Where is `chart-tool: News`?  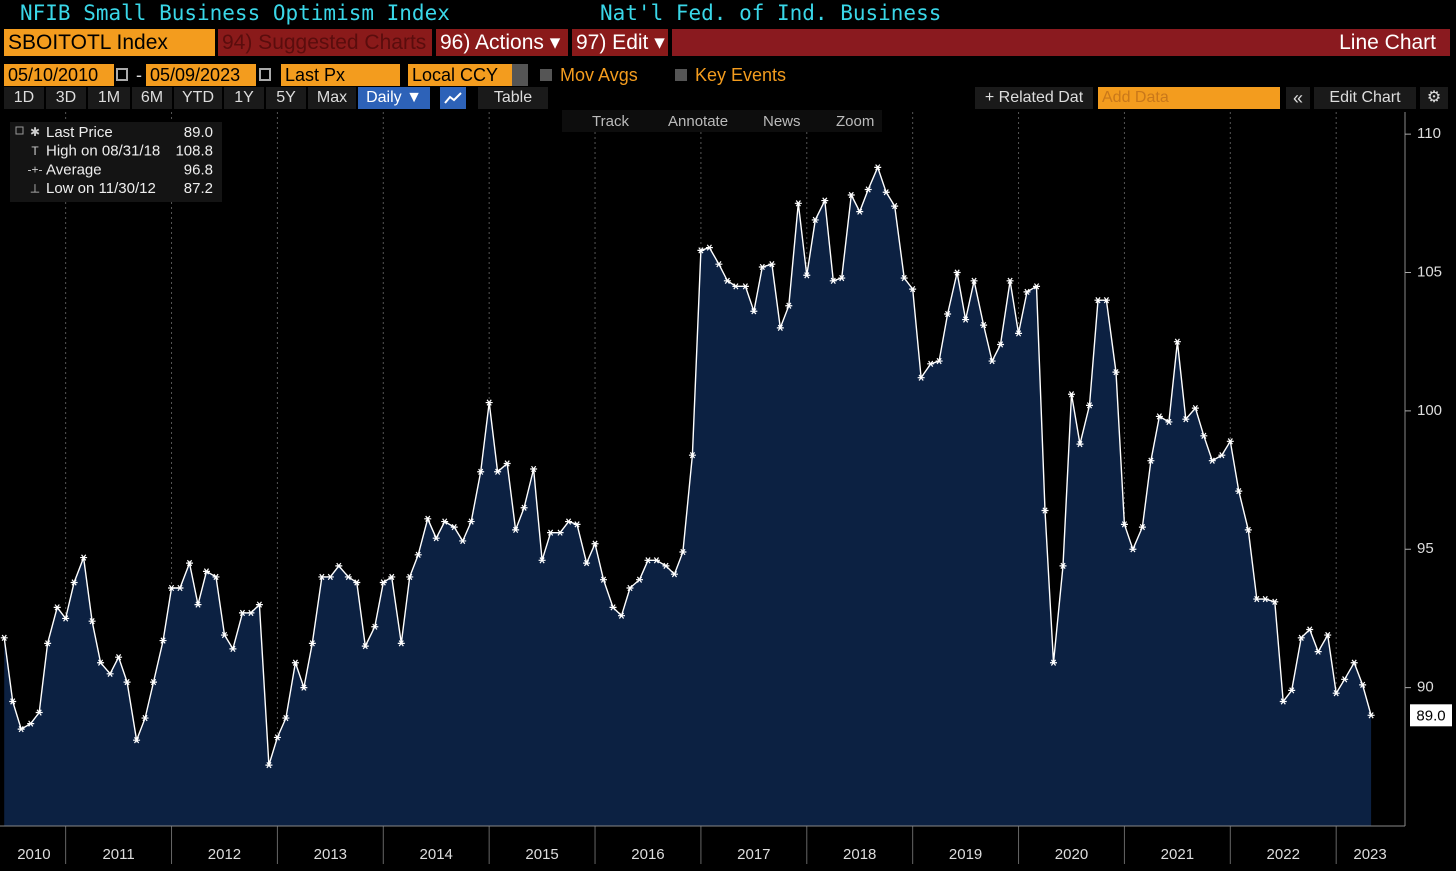
chart-tool: News is located at coordinates (782, 121).